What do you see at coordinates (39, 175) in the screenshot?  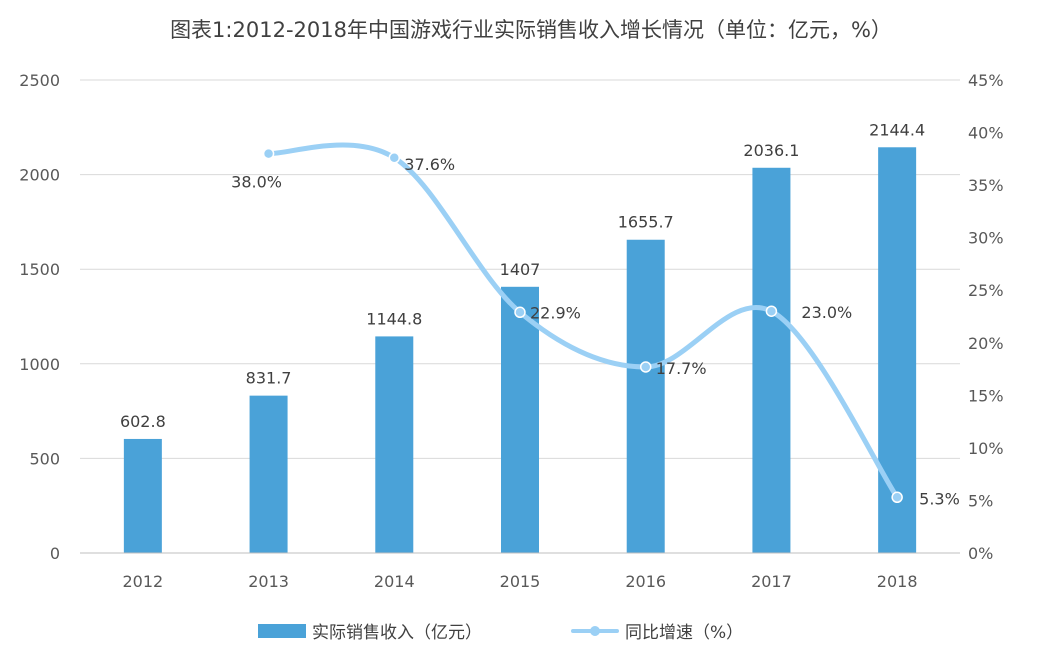 I see `y-left-tick-label: 2000` at bounding box center [39, 175].